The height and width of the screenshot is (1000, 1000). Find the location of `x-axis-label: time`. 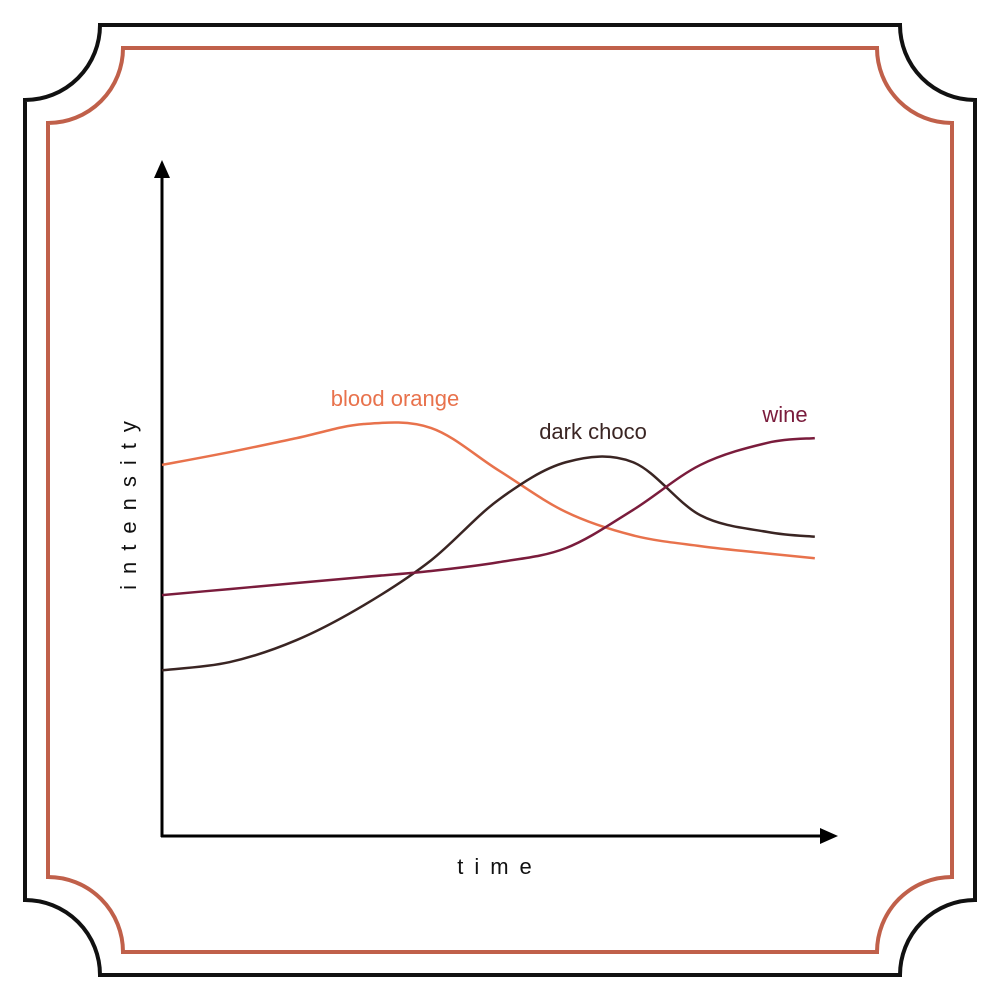

x-axis-label: time is located at coordinates (500, 866).